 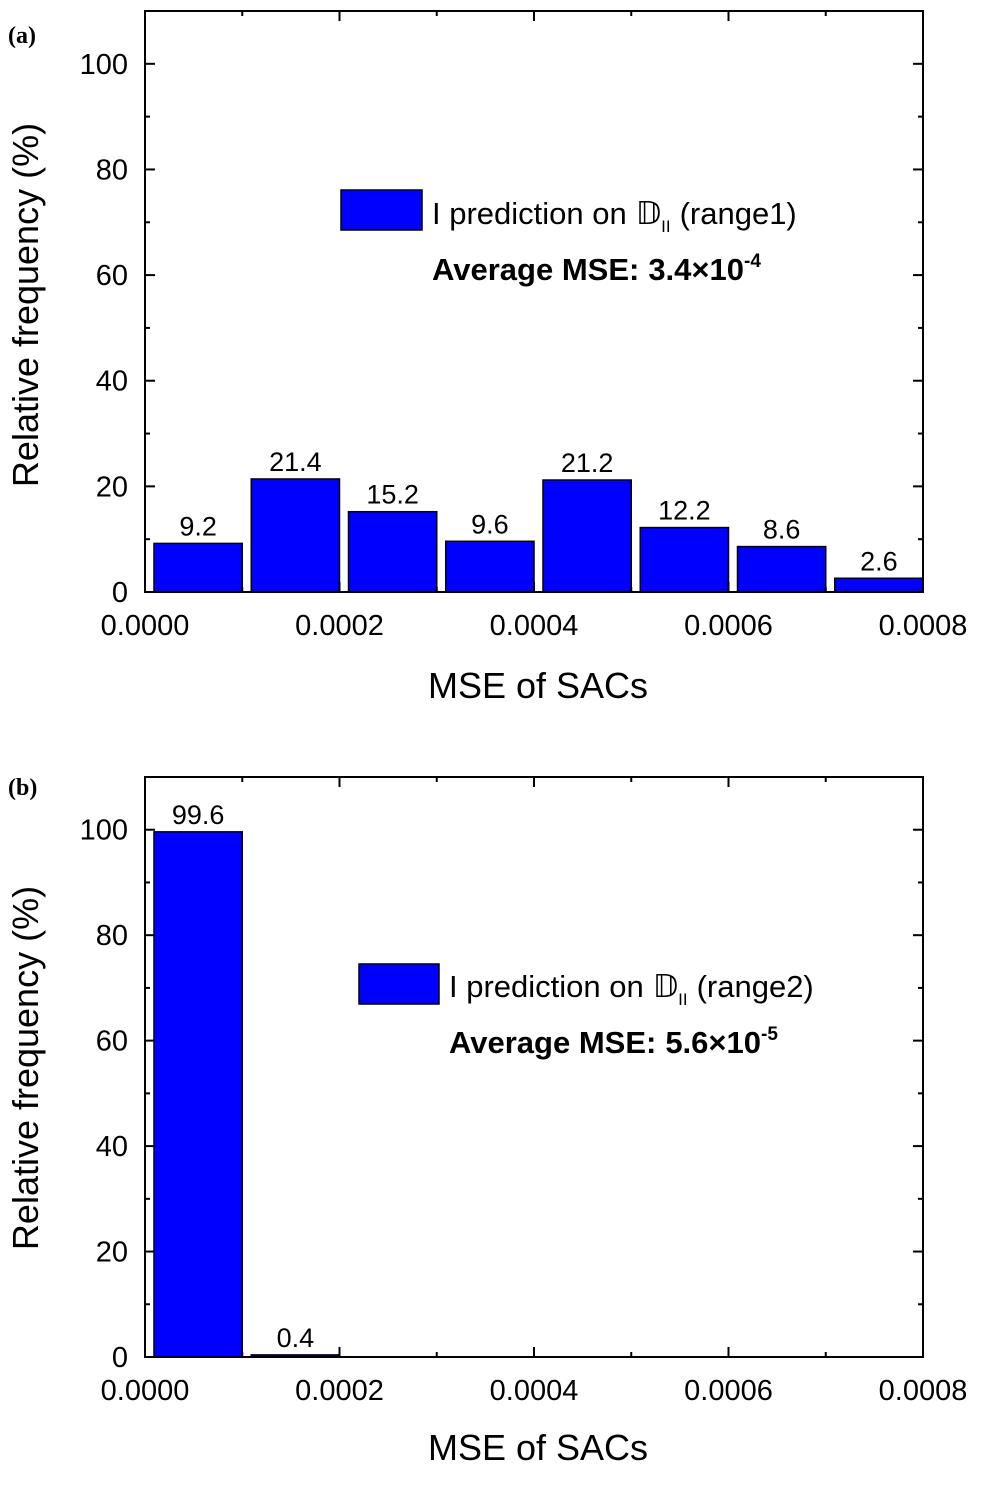 What do you see at coordinates (198, 815) in the screenshot?
I see `bar-value-label: 99.6` at bounding box center [198, 815].